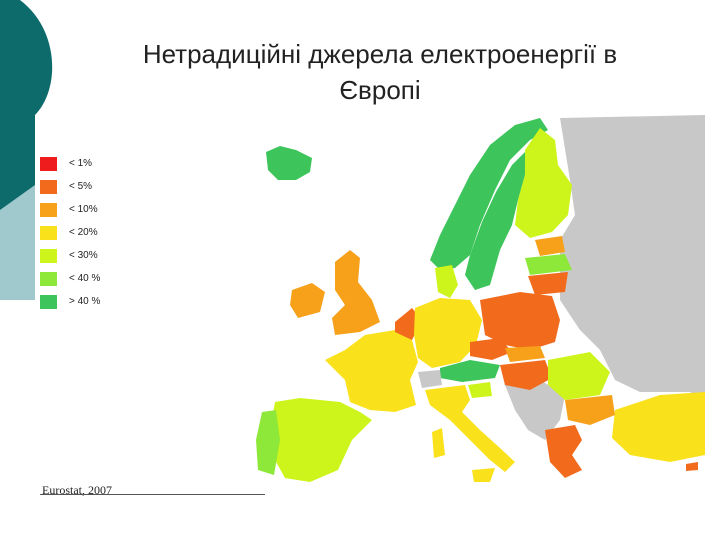  What do you see at coordinates (83, 255) in the screenshot?
I see `legend-label: < 30%` at bounding box center [83, 255].